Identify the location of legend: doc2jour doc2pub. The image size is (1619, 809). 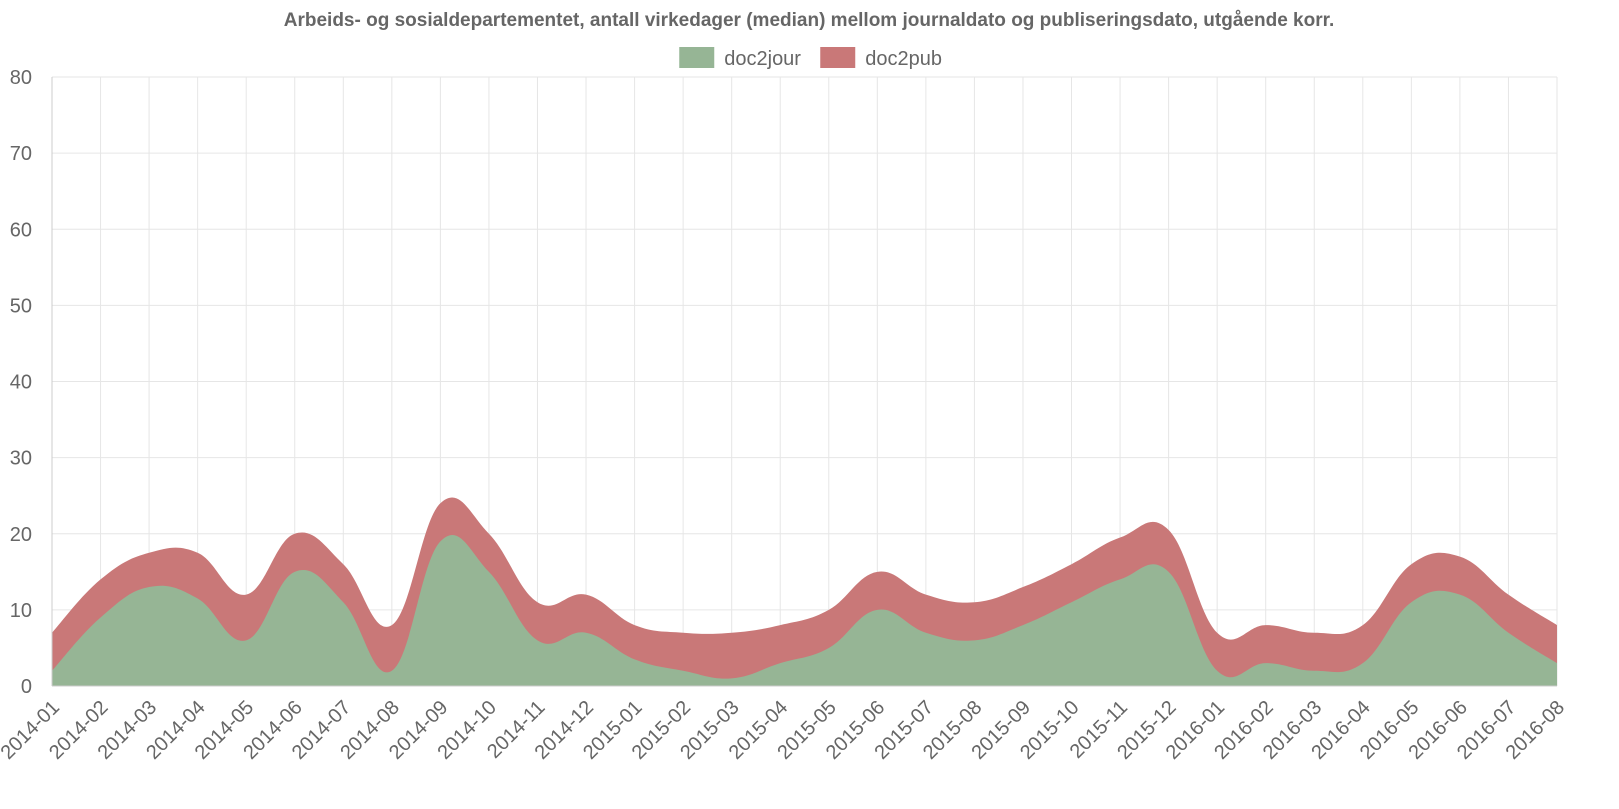
(810, 58).